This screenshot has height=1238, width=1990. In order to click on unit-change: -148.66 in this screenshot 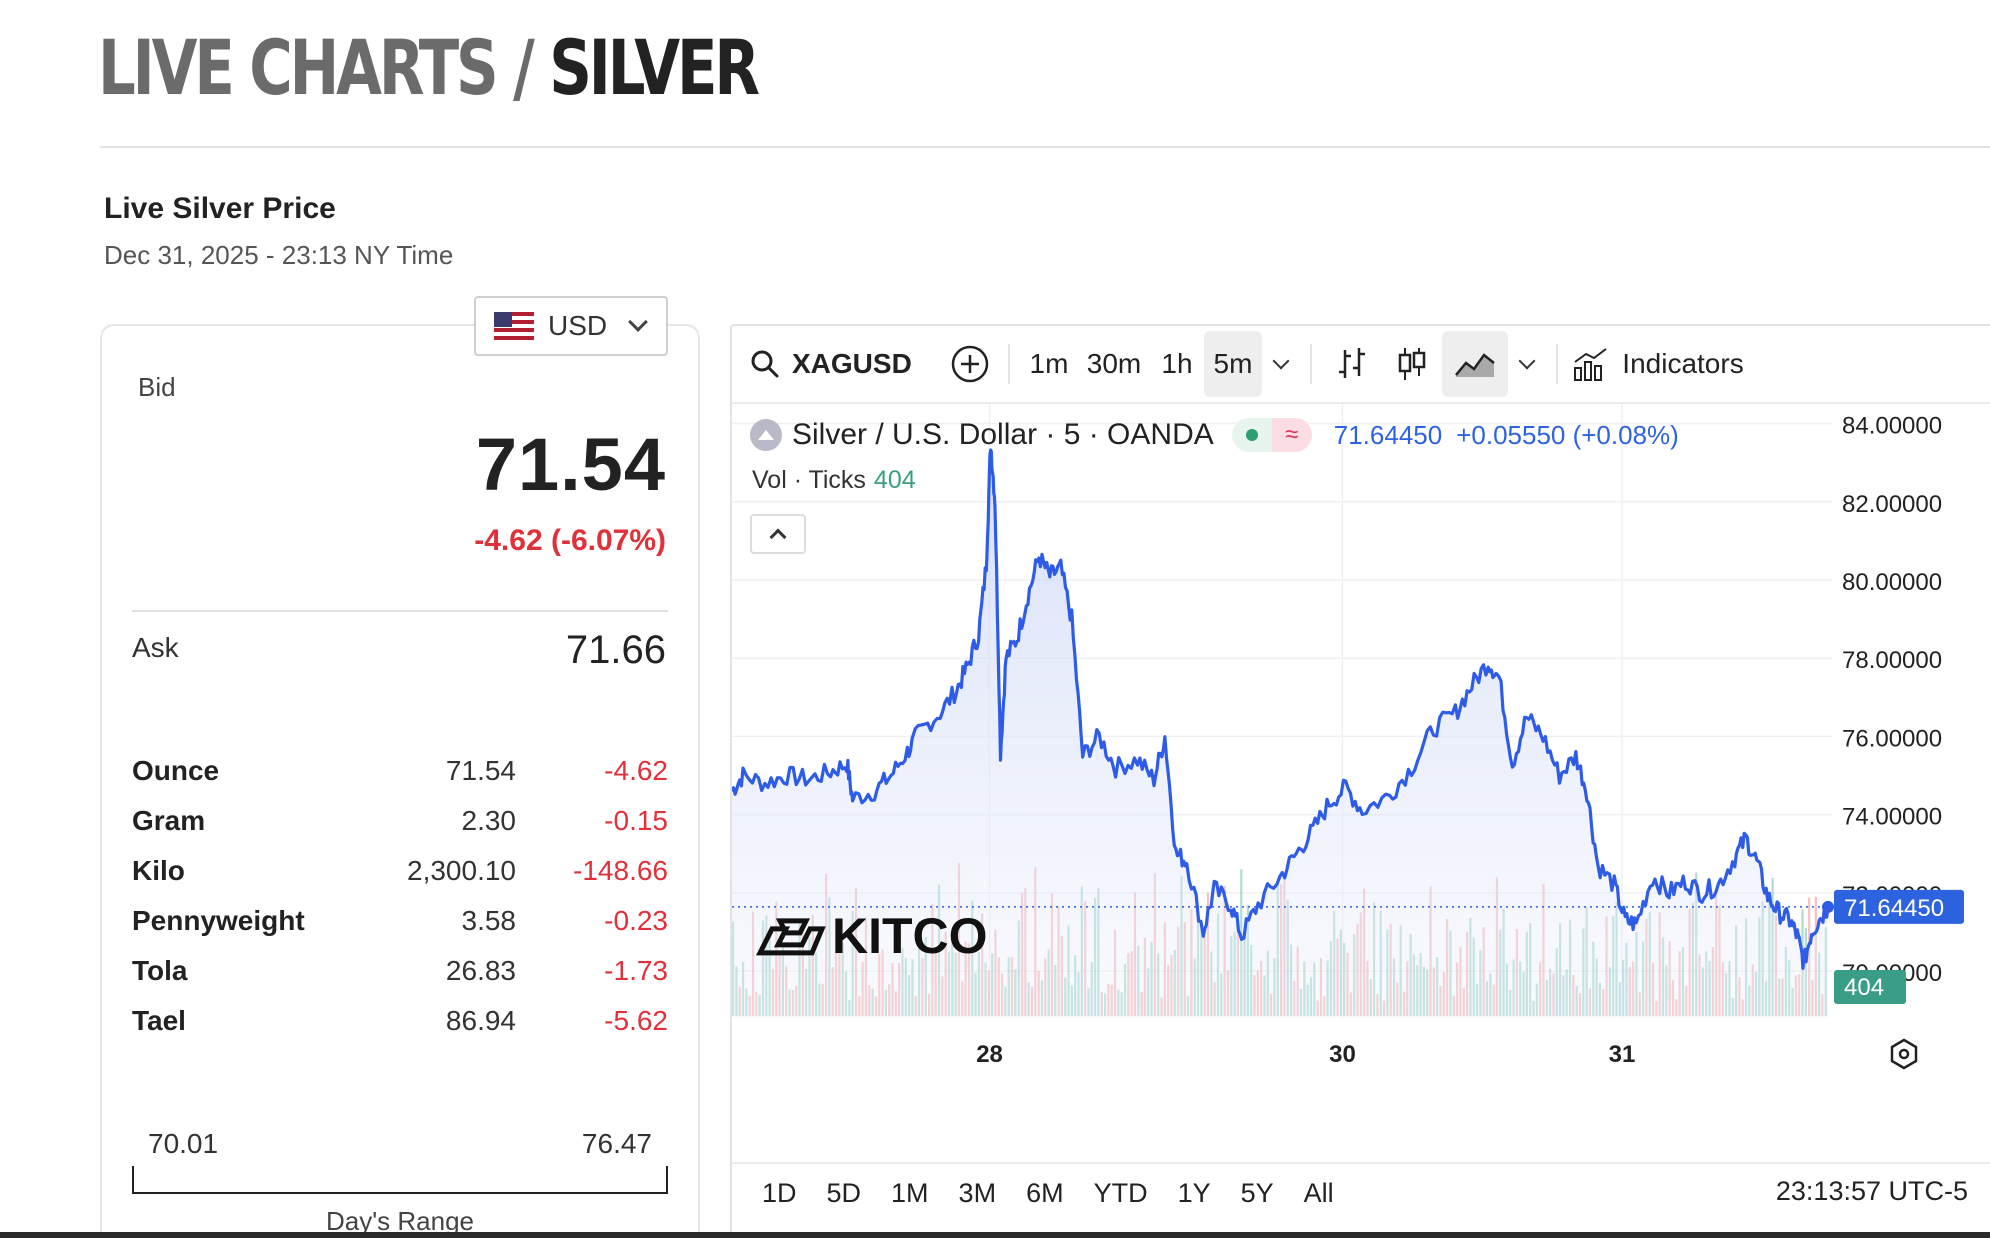, I will do `click(620, 870)`.